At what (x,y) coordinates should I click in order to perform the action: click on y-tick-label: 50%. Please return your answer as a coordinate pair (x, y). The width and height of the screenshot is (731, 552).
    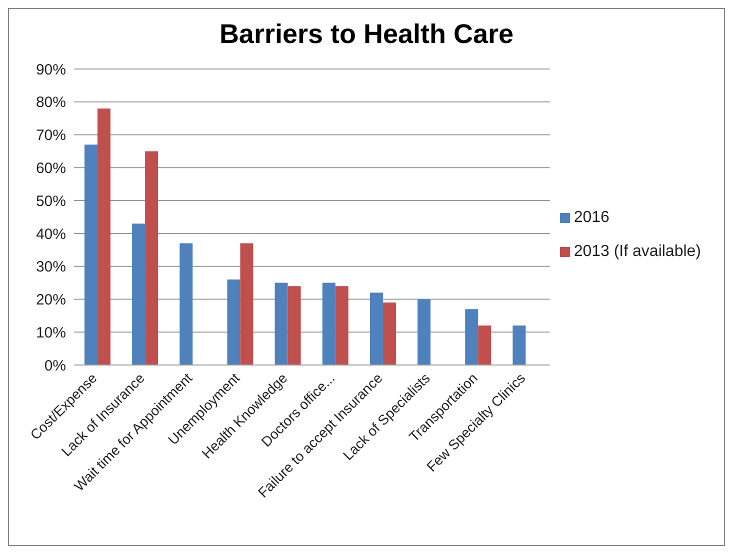
    Looking at the image, I should click on (51, 201).